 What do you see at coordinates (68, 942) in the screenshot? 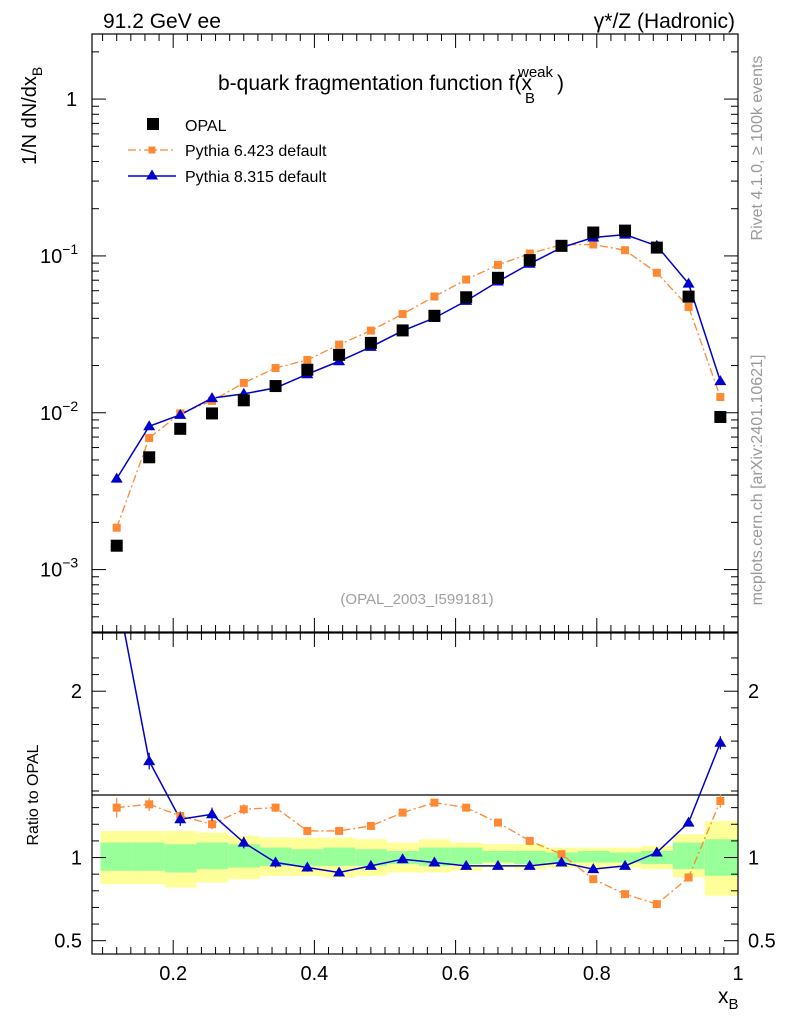
I see `ratio-y-tick-label-left: 0.5` at bounding box center [68, 942].